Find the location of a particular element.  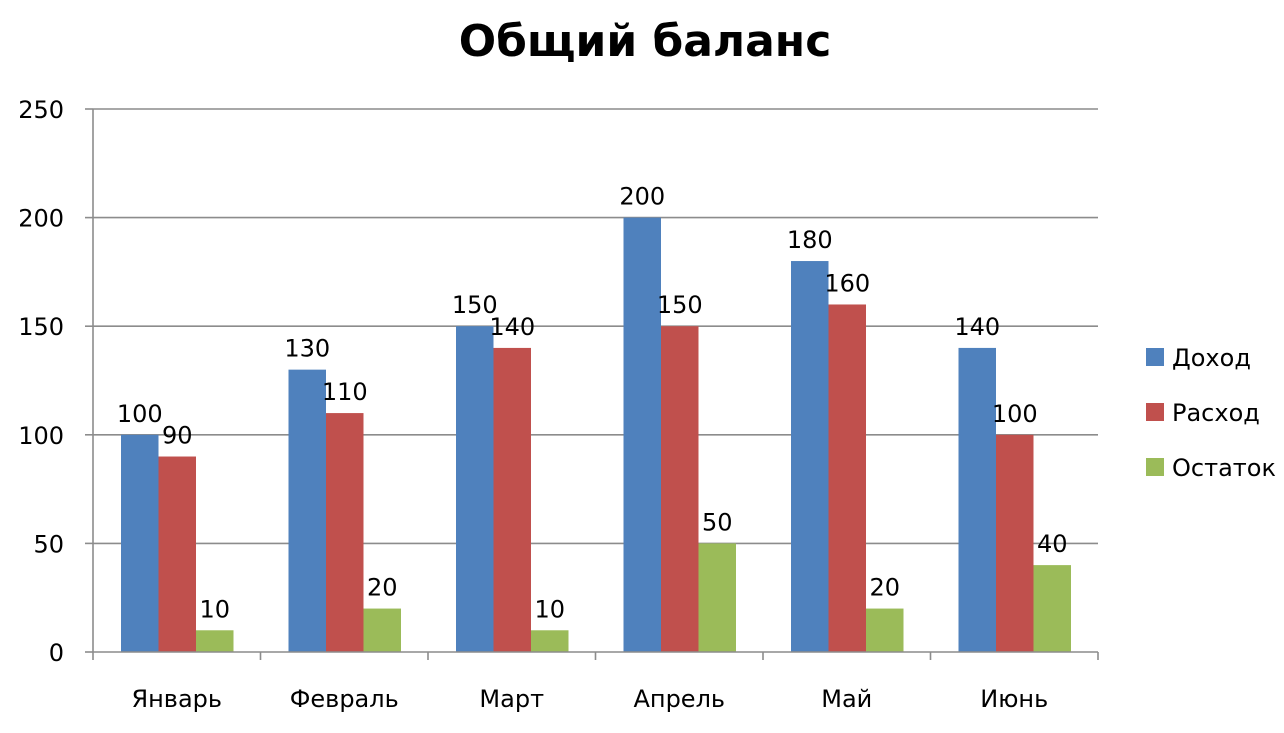

legend-swatch-Остаток is located at coordinates (1155, 467).